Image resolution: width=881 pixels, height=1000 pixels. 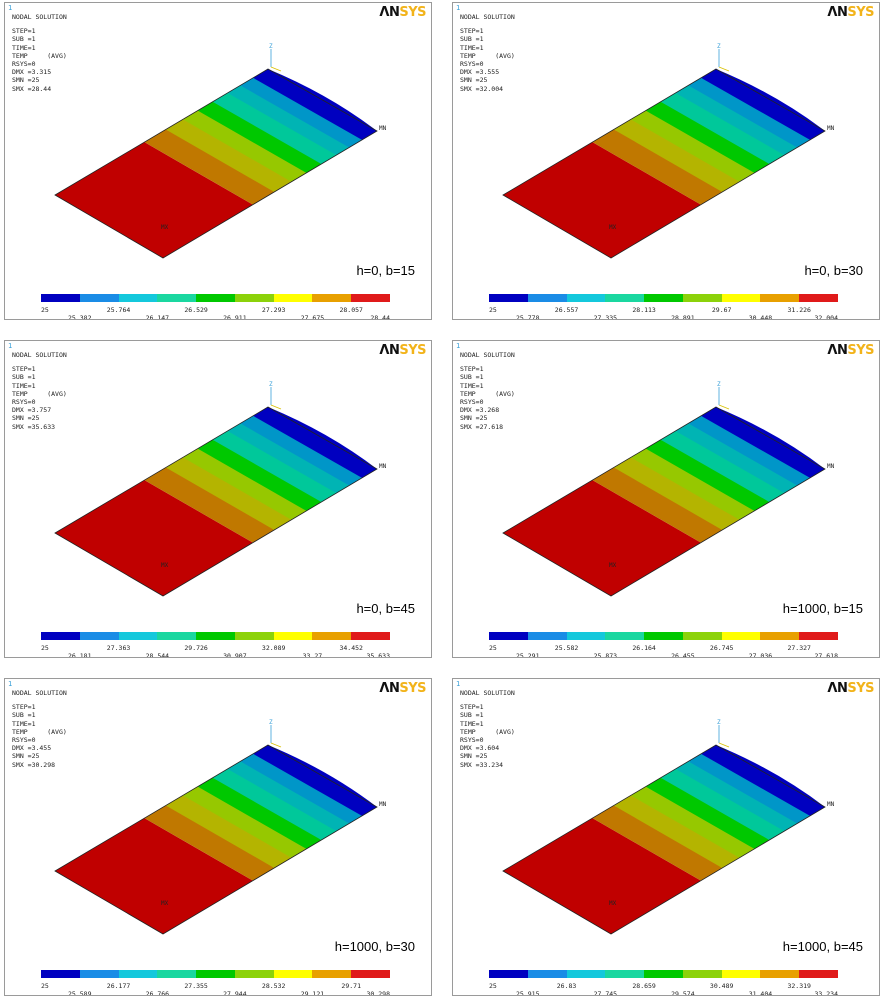 I want to click on legend-tick-label: 31.226, so click(x=799, y=310).